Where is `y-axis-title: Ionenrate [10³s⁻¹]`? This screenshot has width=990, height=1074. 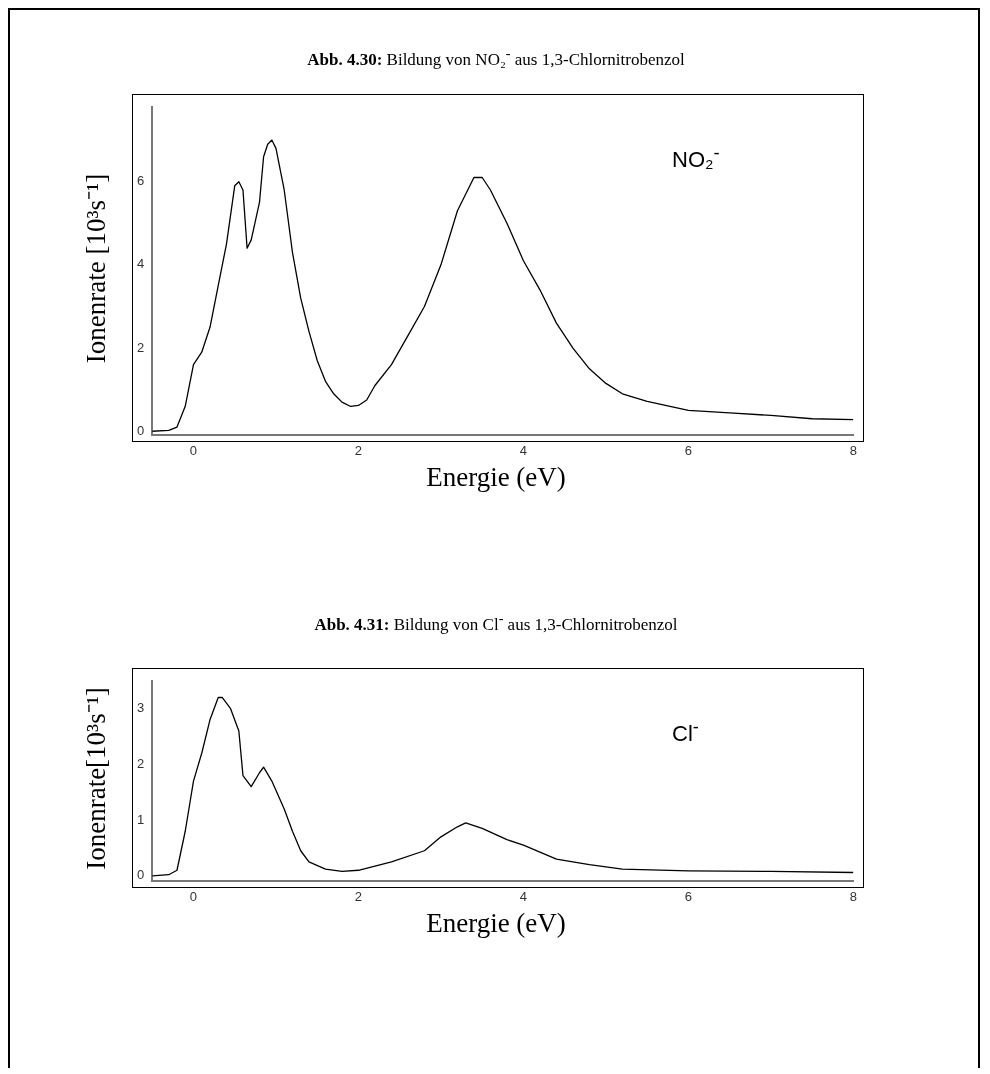
y-axis-title: Ionenrate [10³s⁻¹] is located at coordinates (95, 269).